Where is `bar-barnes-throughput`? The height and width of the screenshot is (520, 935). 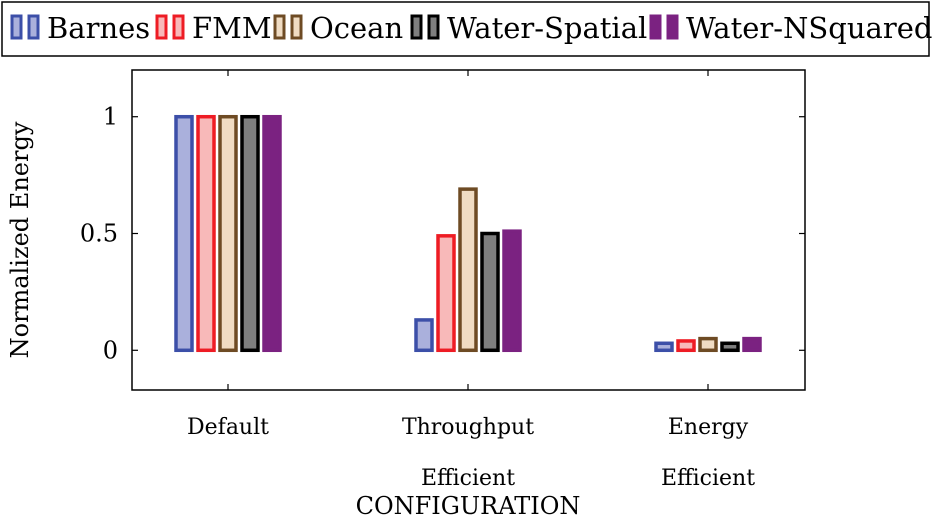 bar-barnes-throughput is located at coordinates (424, 335).